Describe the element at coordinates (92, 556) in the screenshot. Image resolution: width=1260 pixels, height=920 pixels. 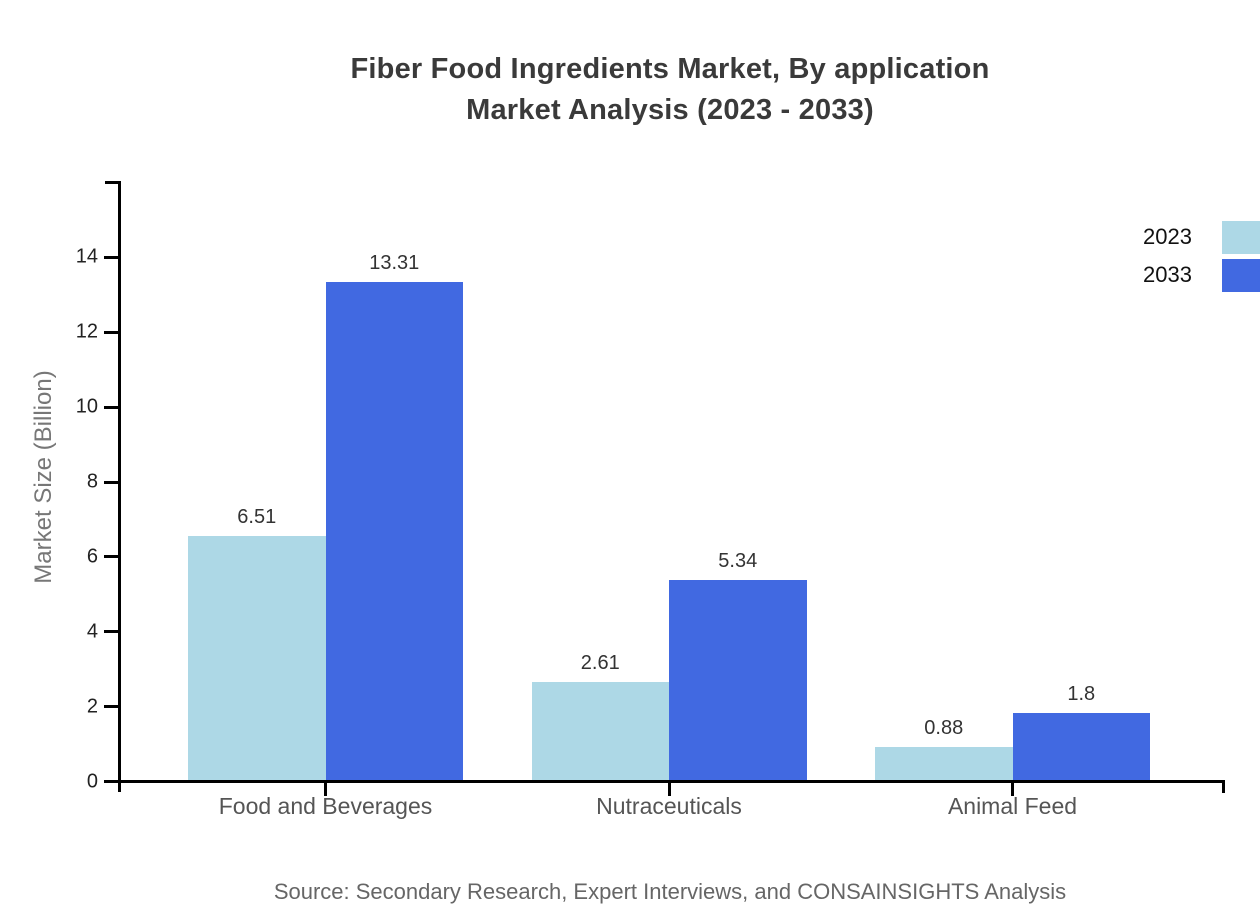
I see `y-tick-label-6: 6` at that location.